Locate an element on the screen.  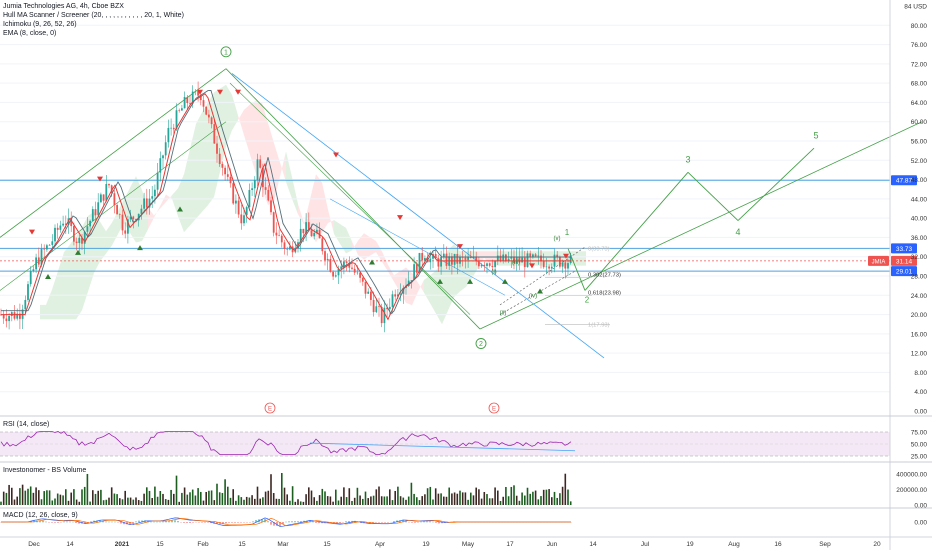
price-tick-label: 72.00 is located at coordinates (919, 64).